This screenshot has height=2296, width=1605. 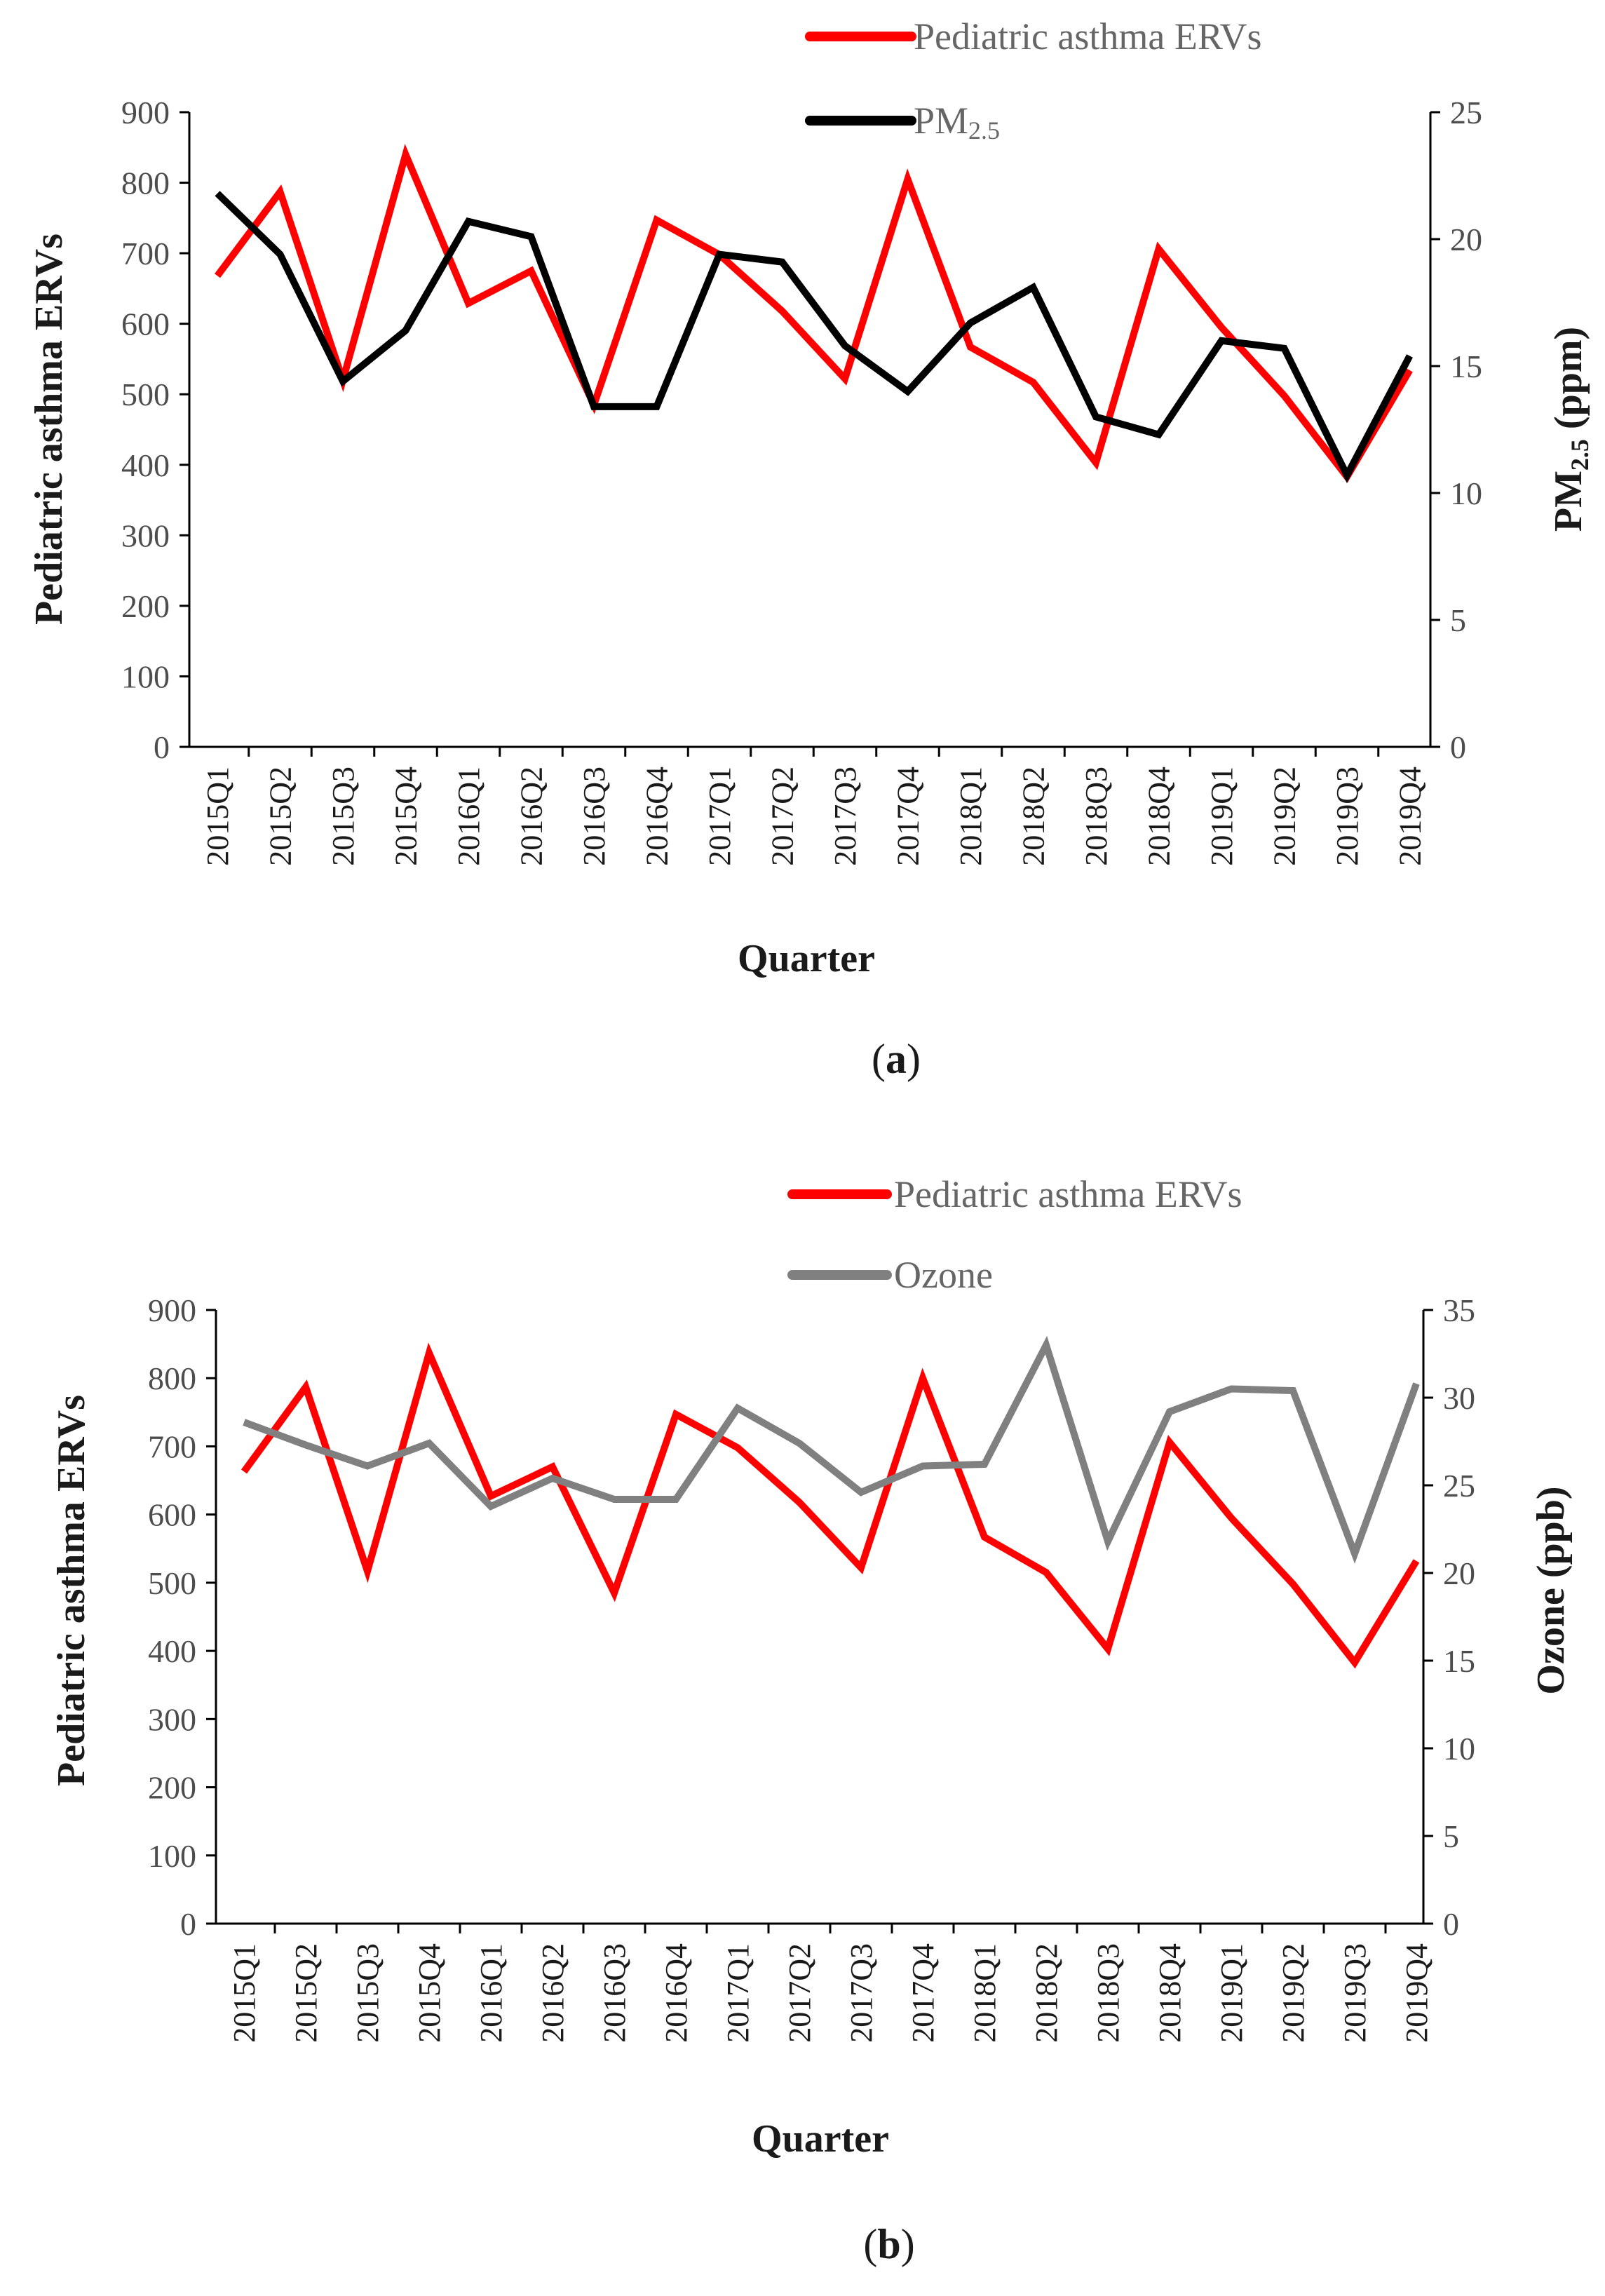 I want to click on legend-label-pm25: PM2.5, so click(x=957, y=122).